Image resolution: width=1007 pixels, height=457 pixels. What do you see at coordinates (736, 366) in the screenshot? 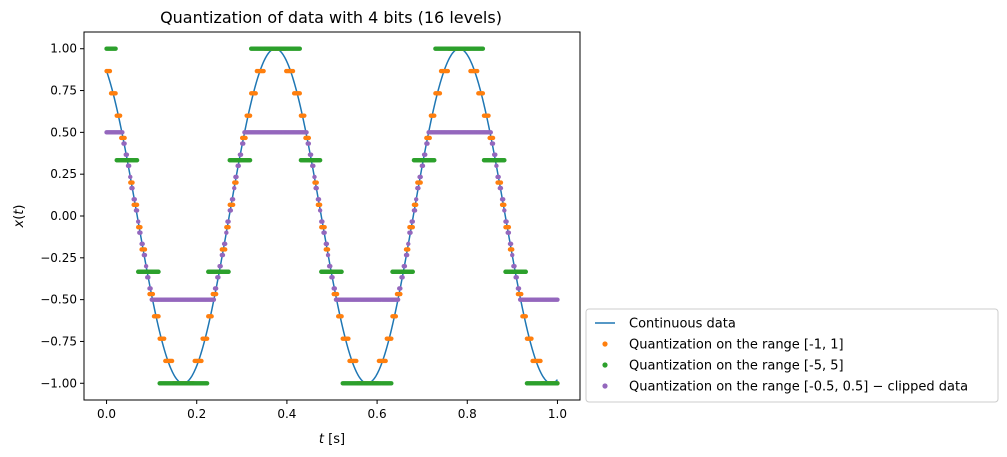
I see `legend-label: Quantization on the range [-5, 5]` at bounding box center [736, 366].